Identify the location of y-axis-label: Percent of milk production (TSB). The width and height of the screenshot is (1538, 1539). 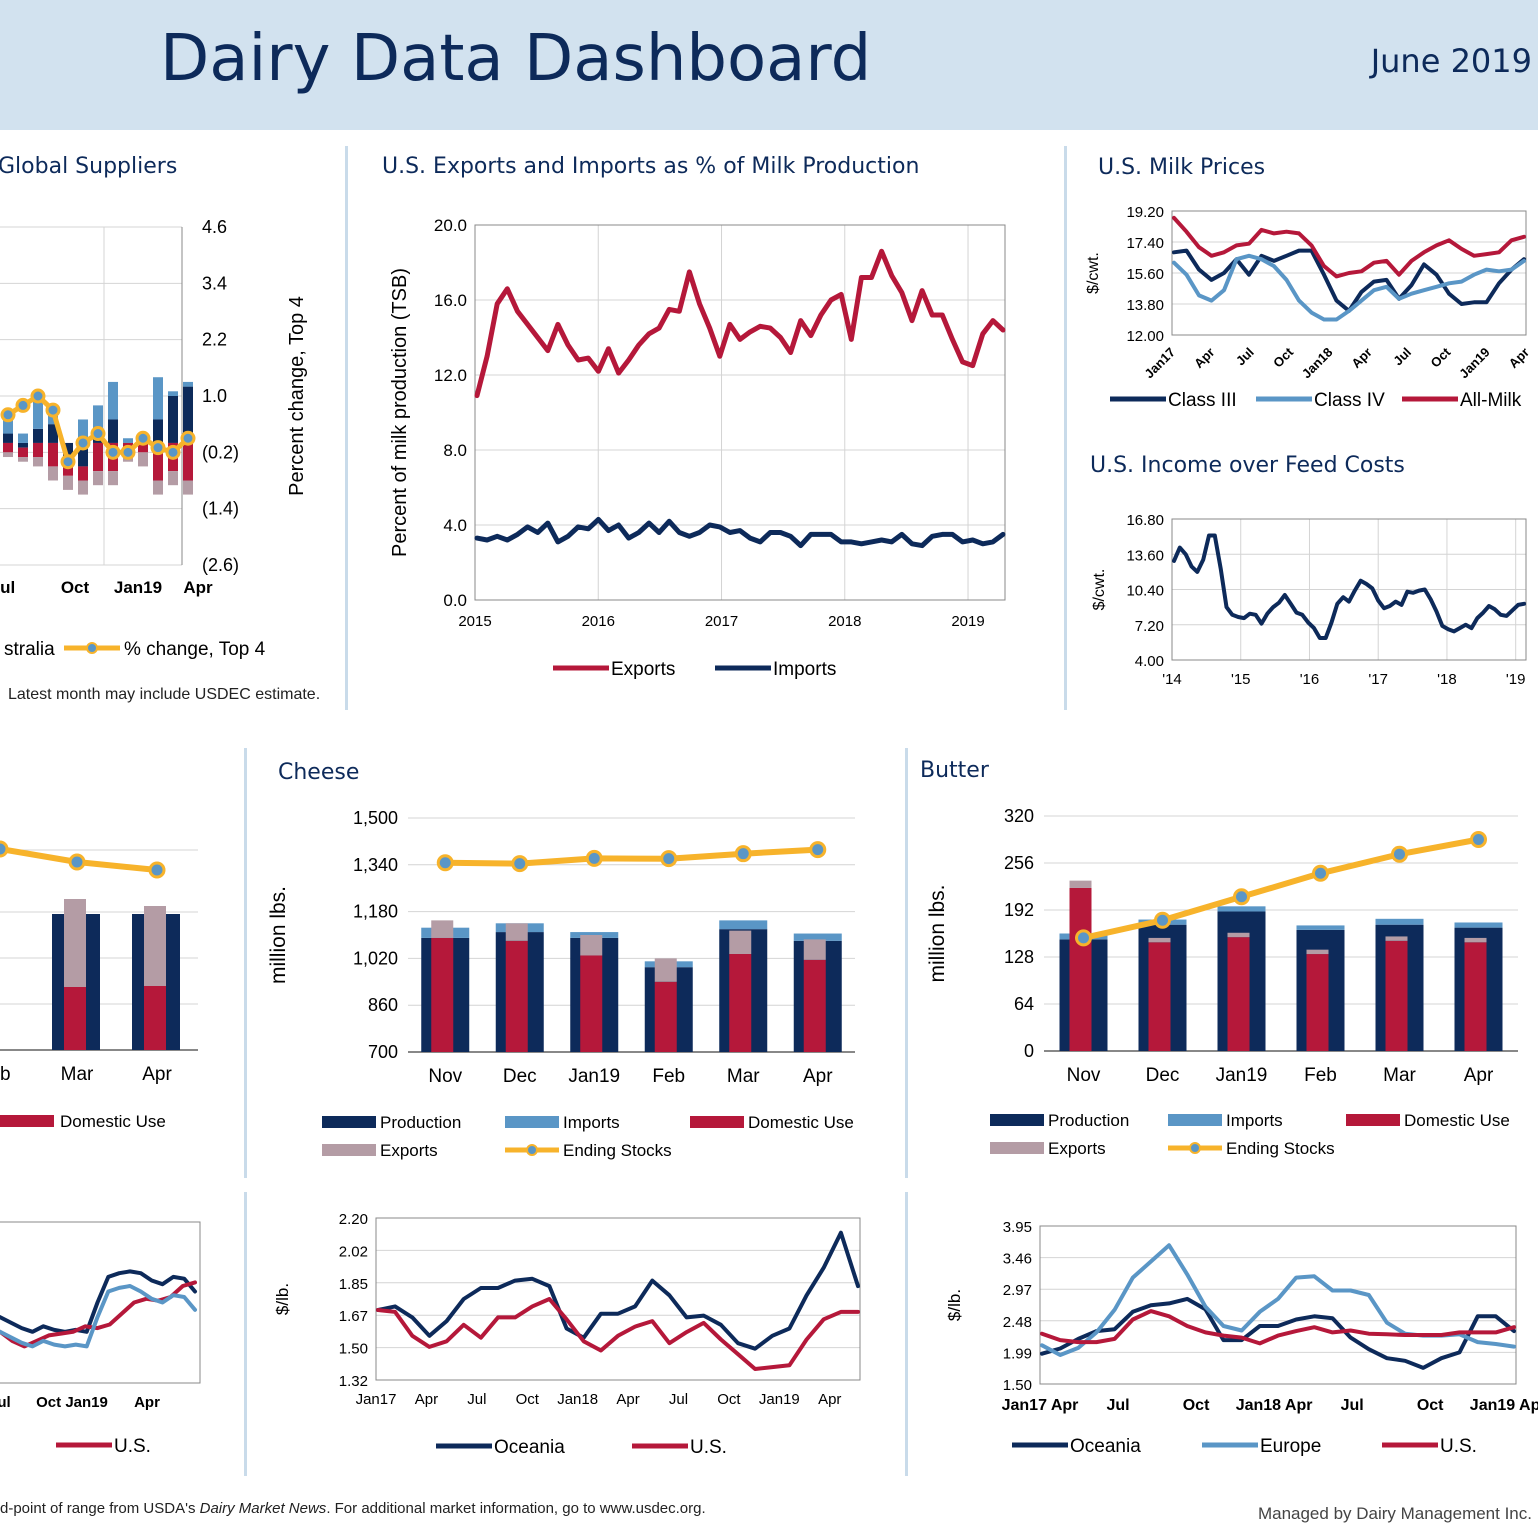
(400, 412).